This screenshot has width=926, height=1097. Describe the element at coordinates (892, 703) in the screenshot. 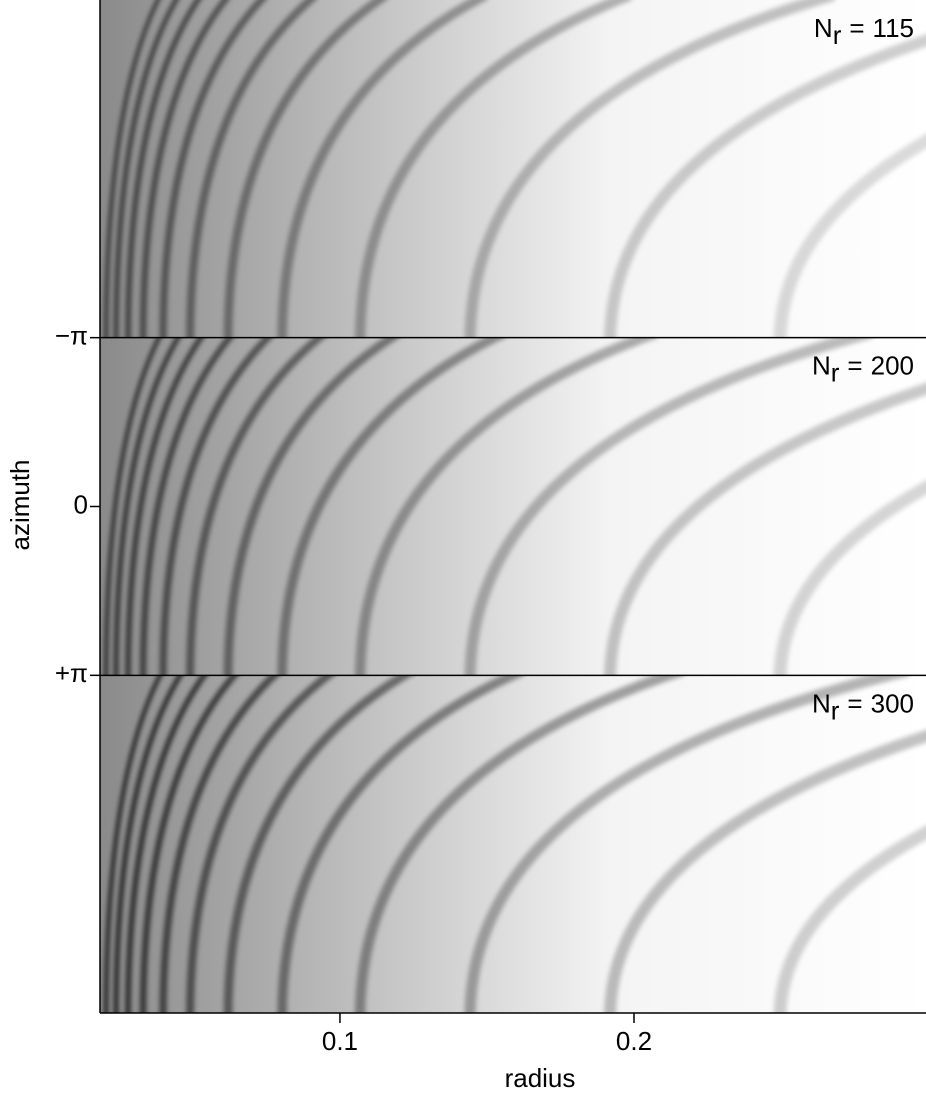

I see `panel-value: 300` at that location.